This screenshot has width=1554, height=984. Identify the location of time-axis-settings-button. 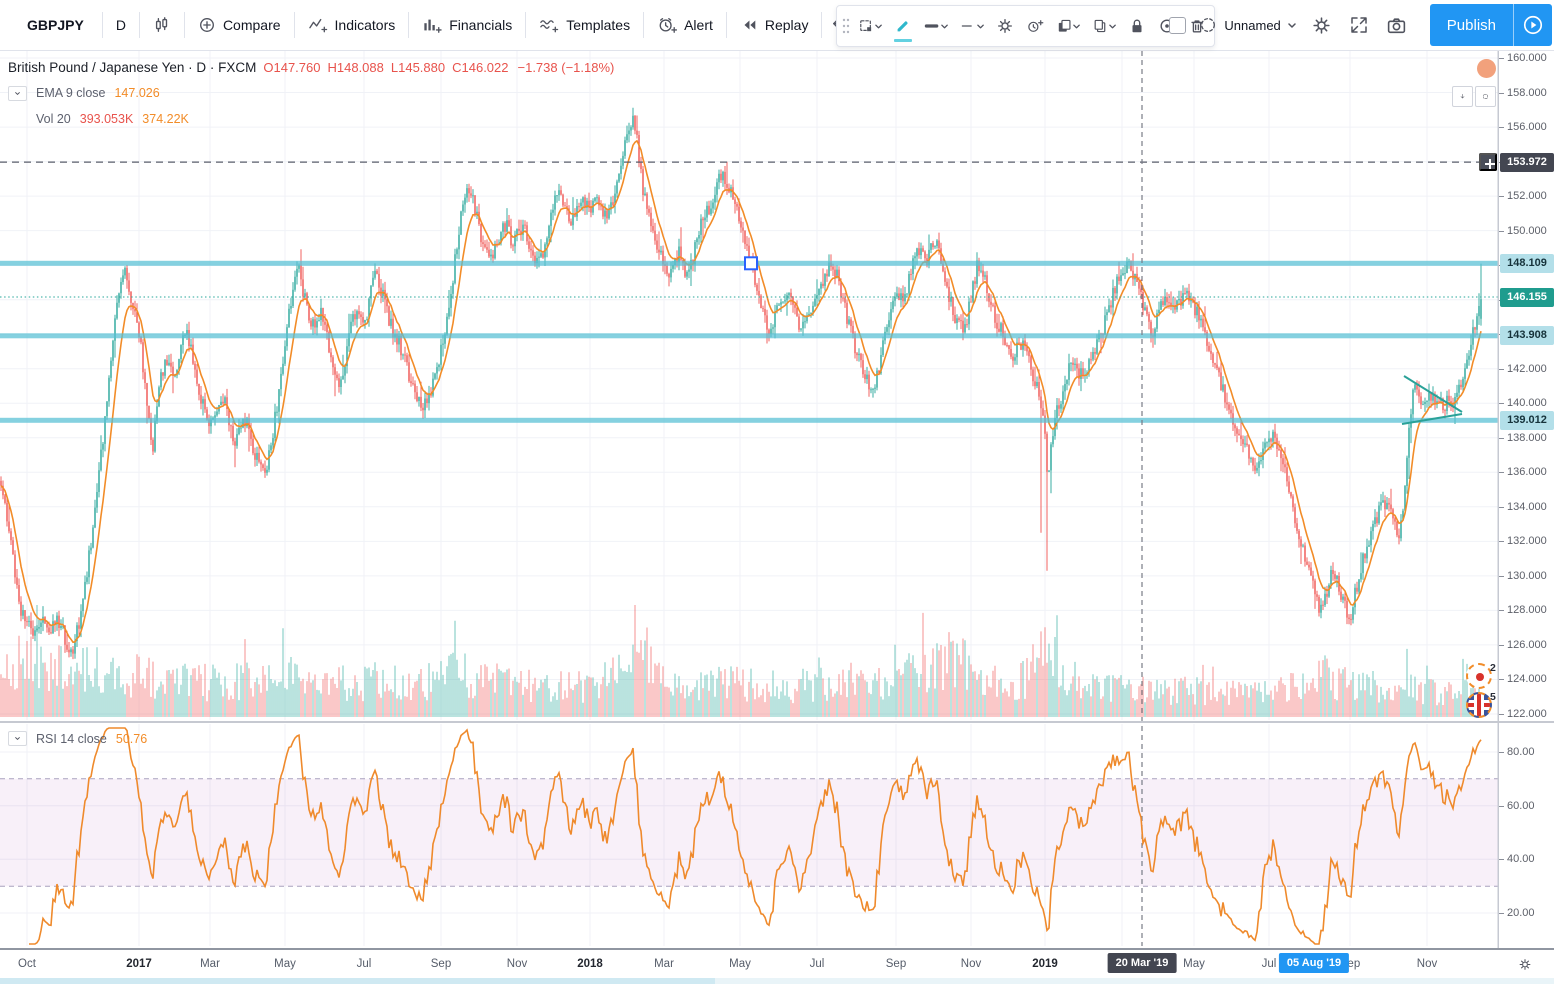
(1525, 964).